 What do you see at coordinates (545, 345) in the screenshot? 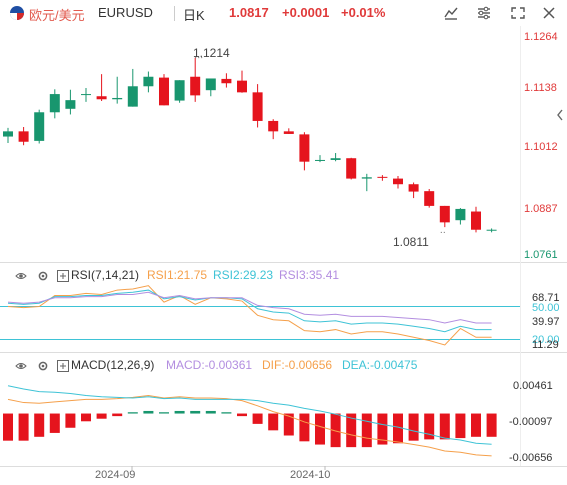
I see `rsi-y-tick: 11.29` at bounding box center [545, 345].